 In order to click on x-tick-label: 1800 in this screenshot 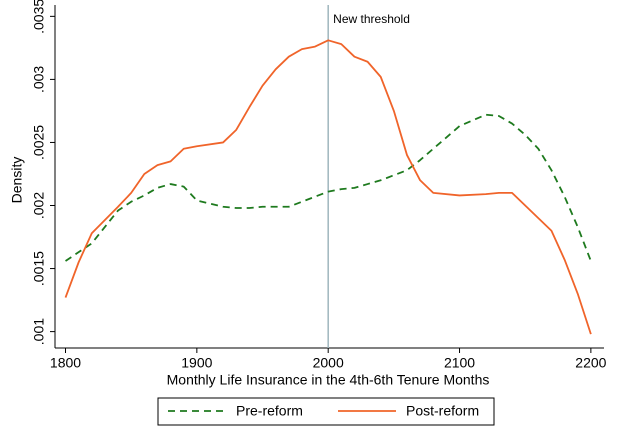, I will do `click(65, 363)`.